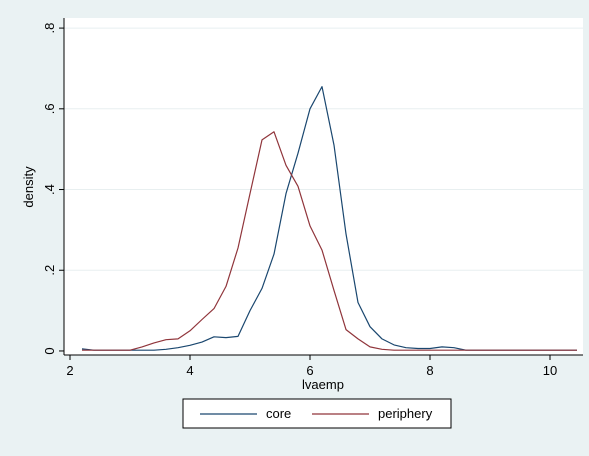 This screenshot has height=456, width=589. Describe the element at coordinates (550, 370) in the screenshot. I see `x-tick-label: 10` at that location.